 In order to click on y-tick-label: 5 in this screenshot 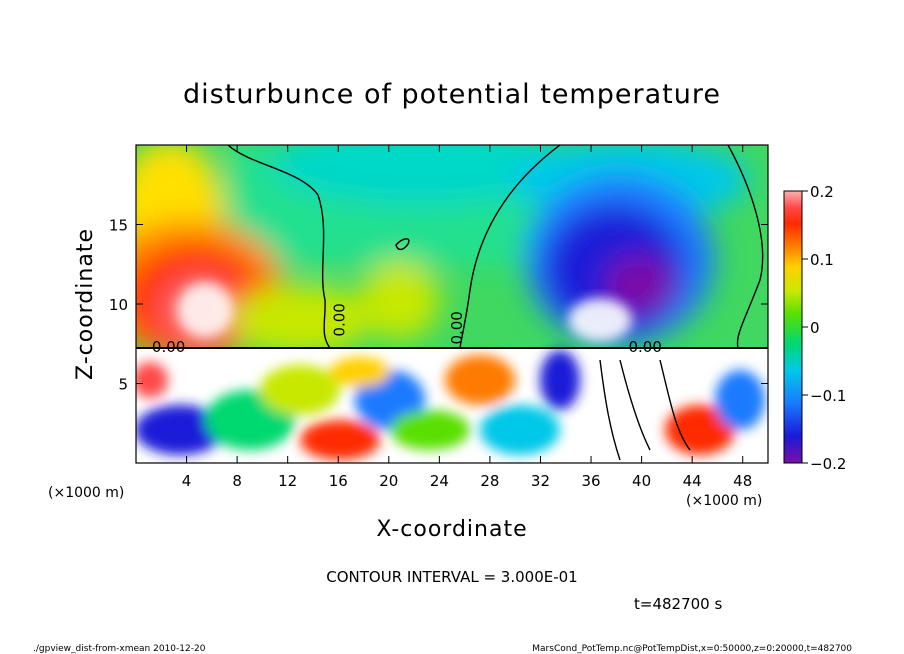, I will do `click(123, 385)`.